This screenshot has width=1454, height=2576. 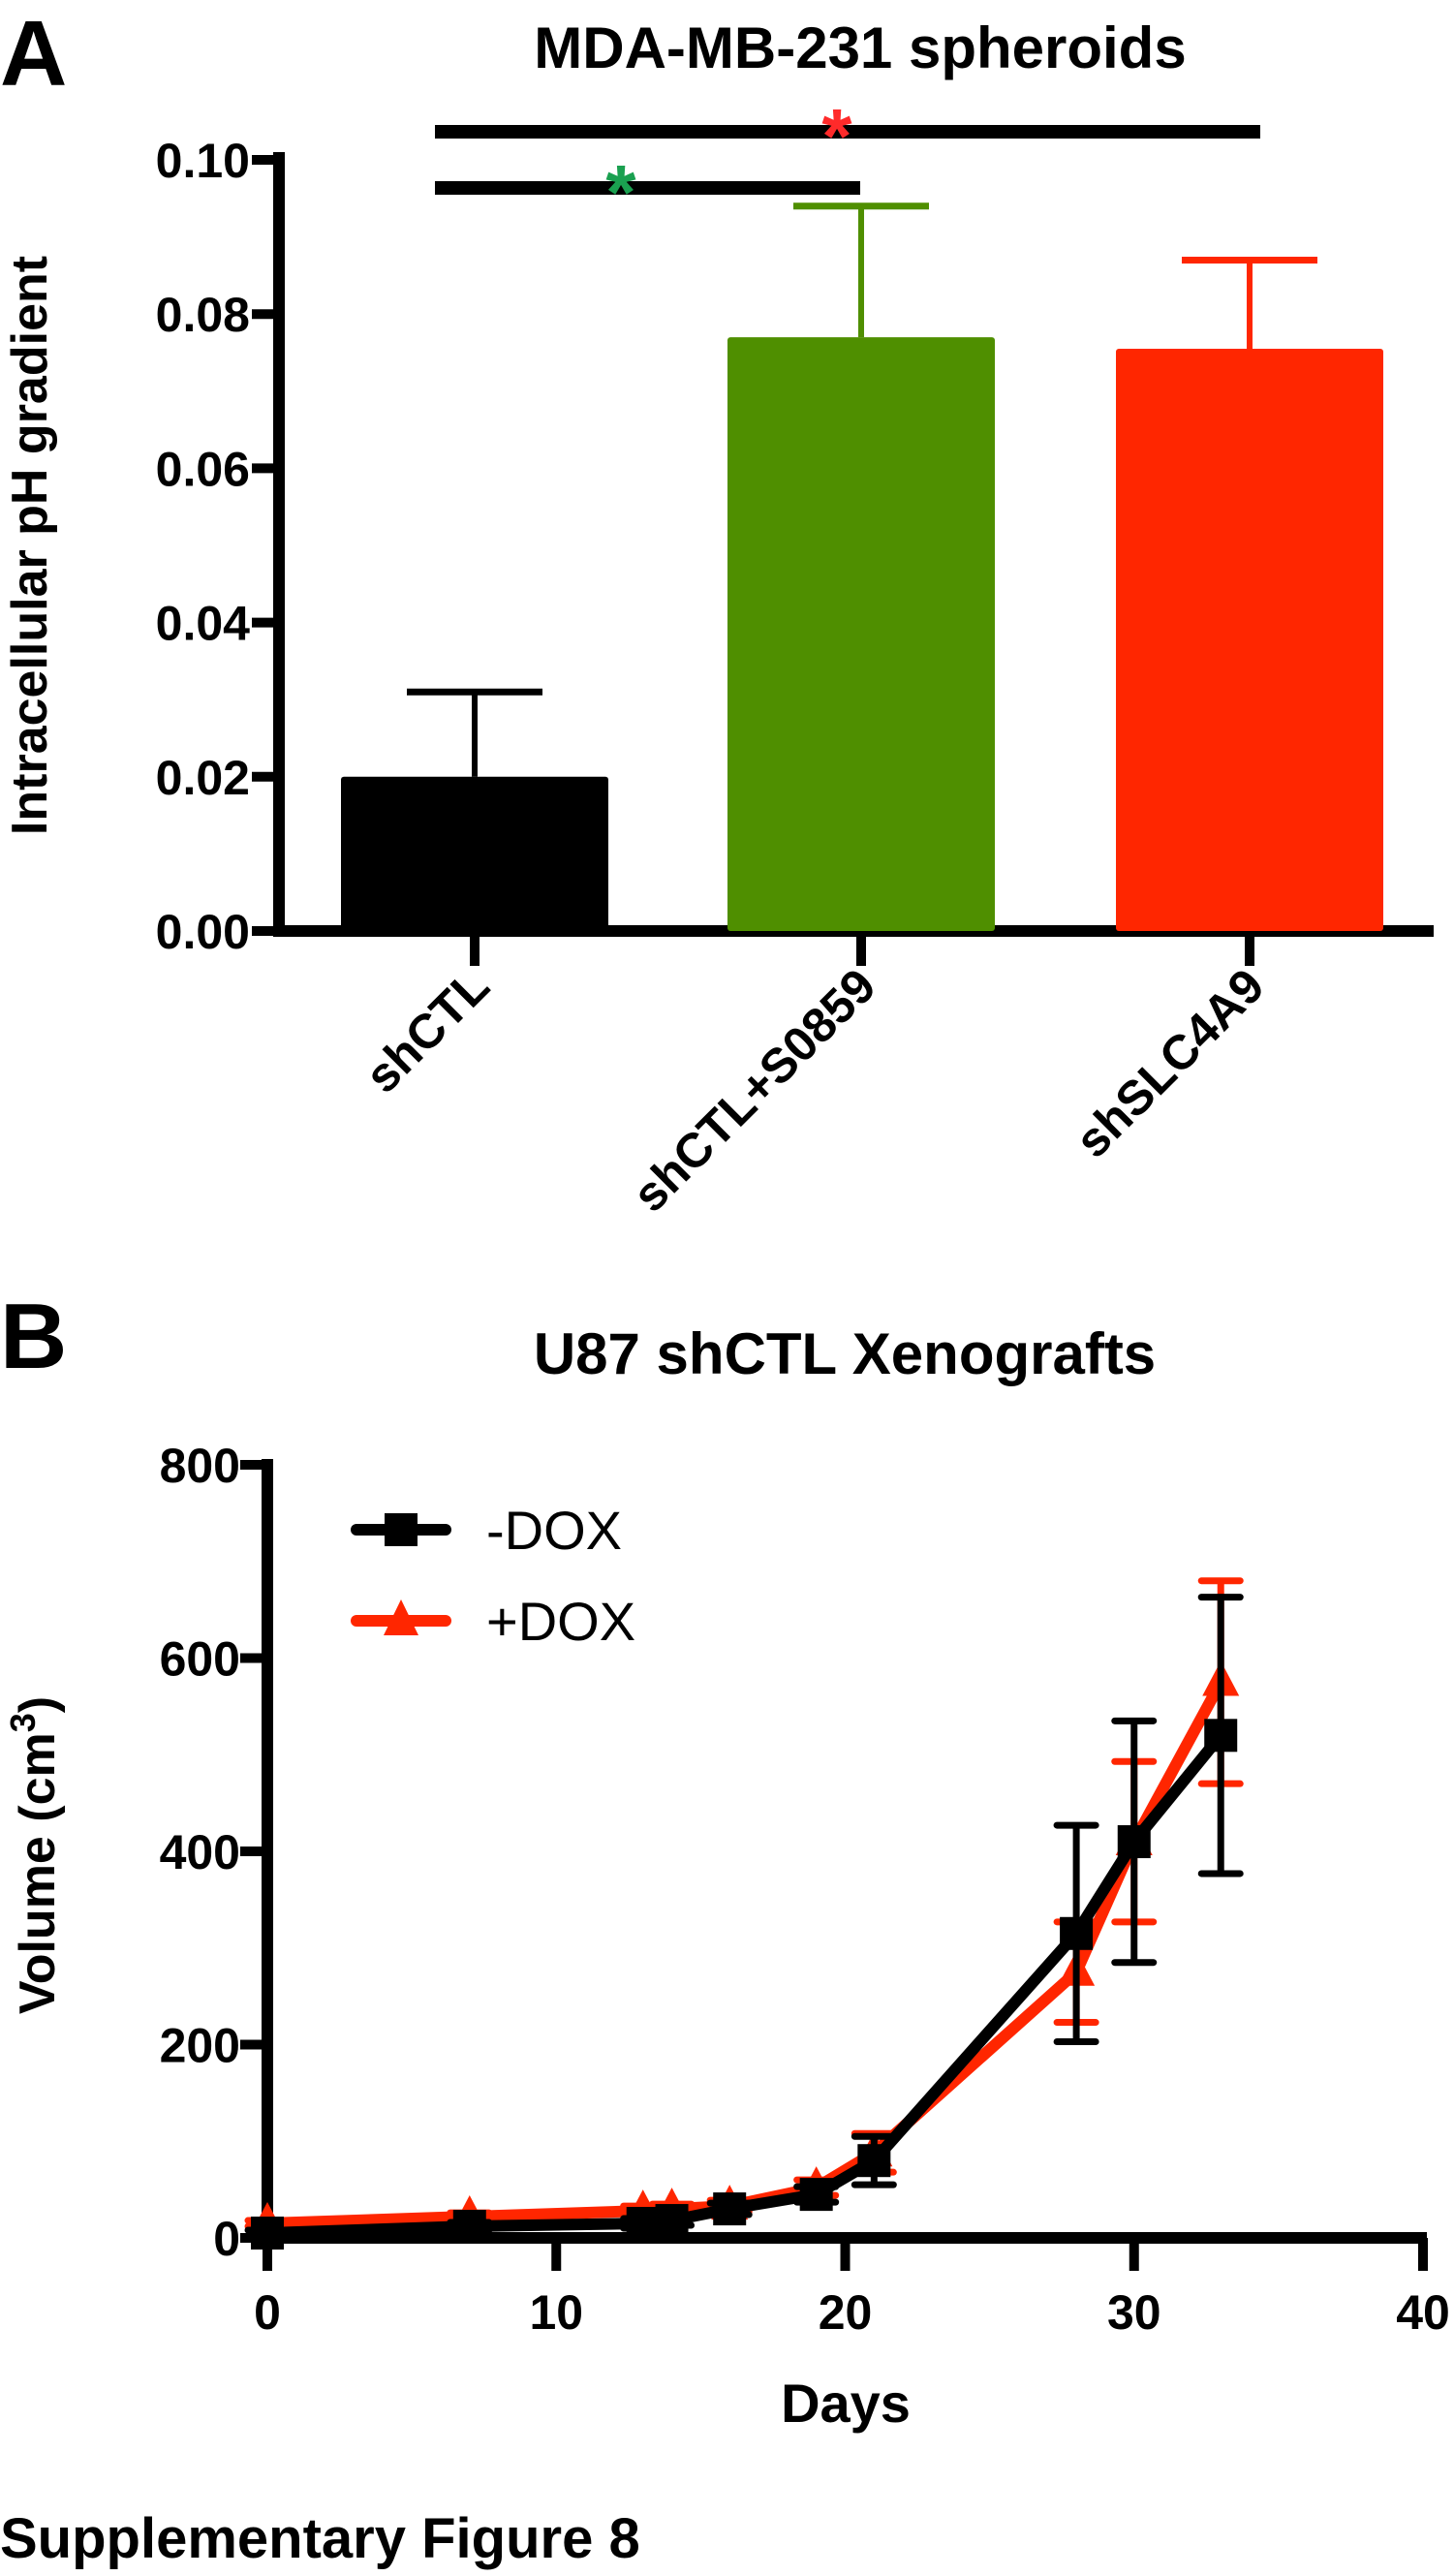 What do you see at coordinates (401, 1529) in the screenshot?
I see `legend-marker-square` at bounding box center [401, 1529].